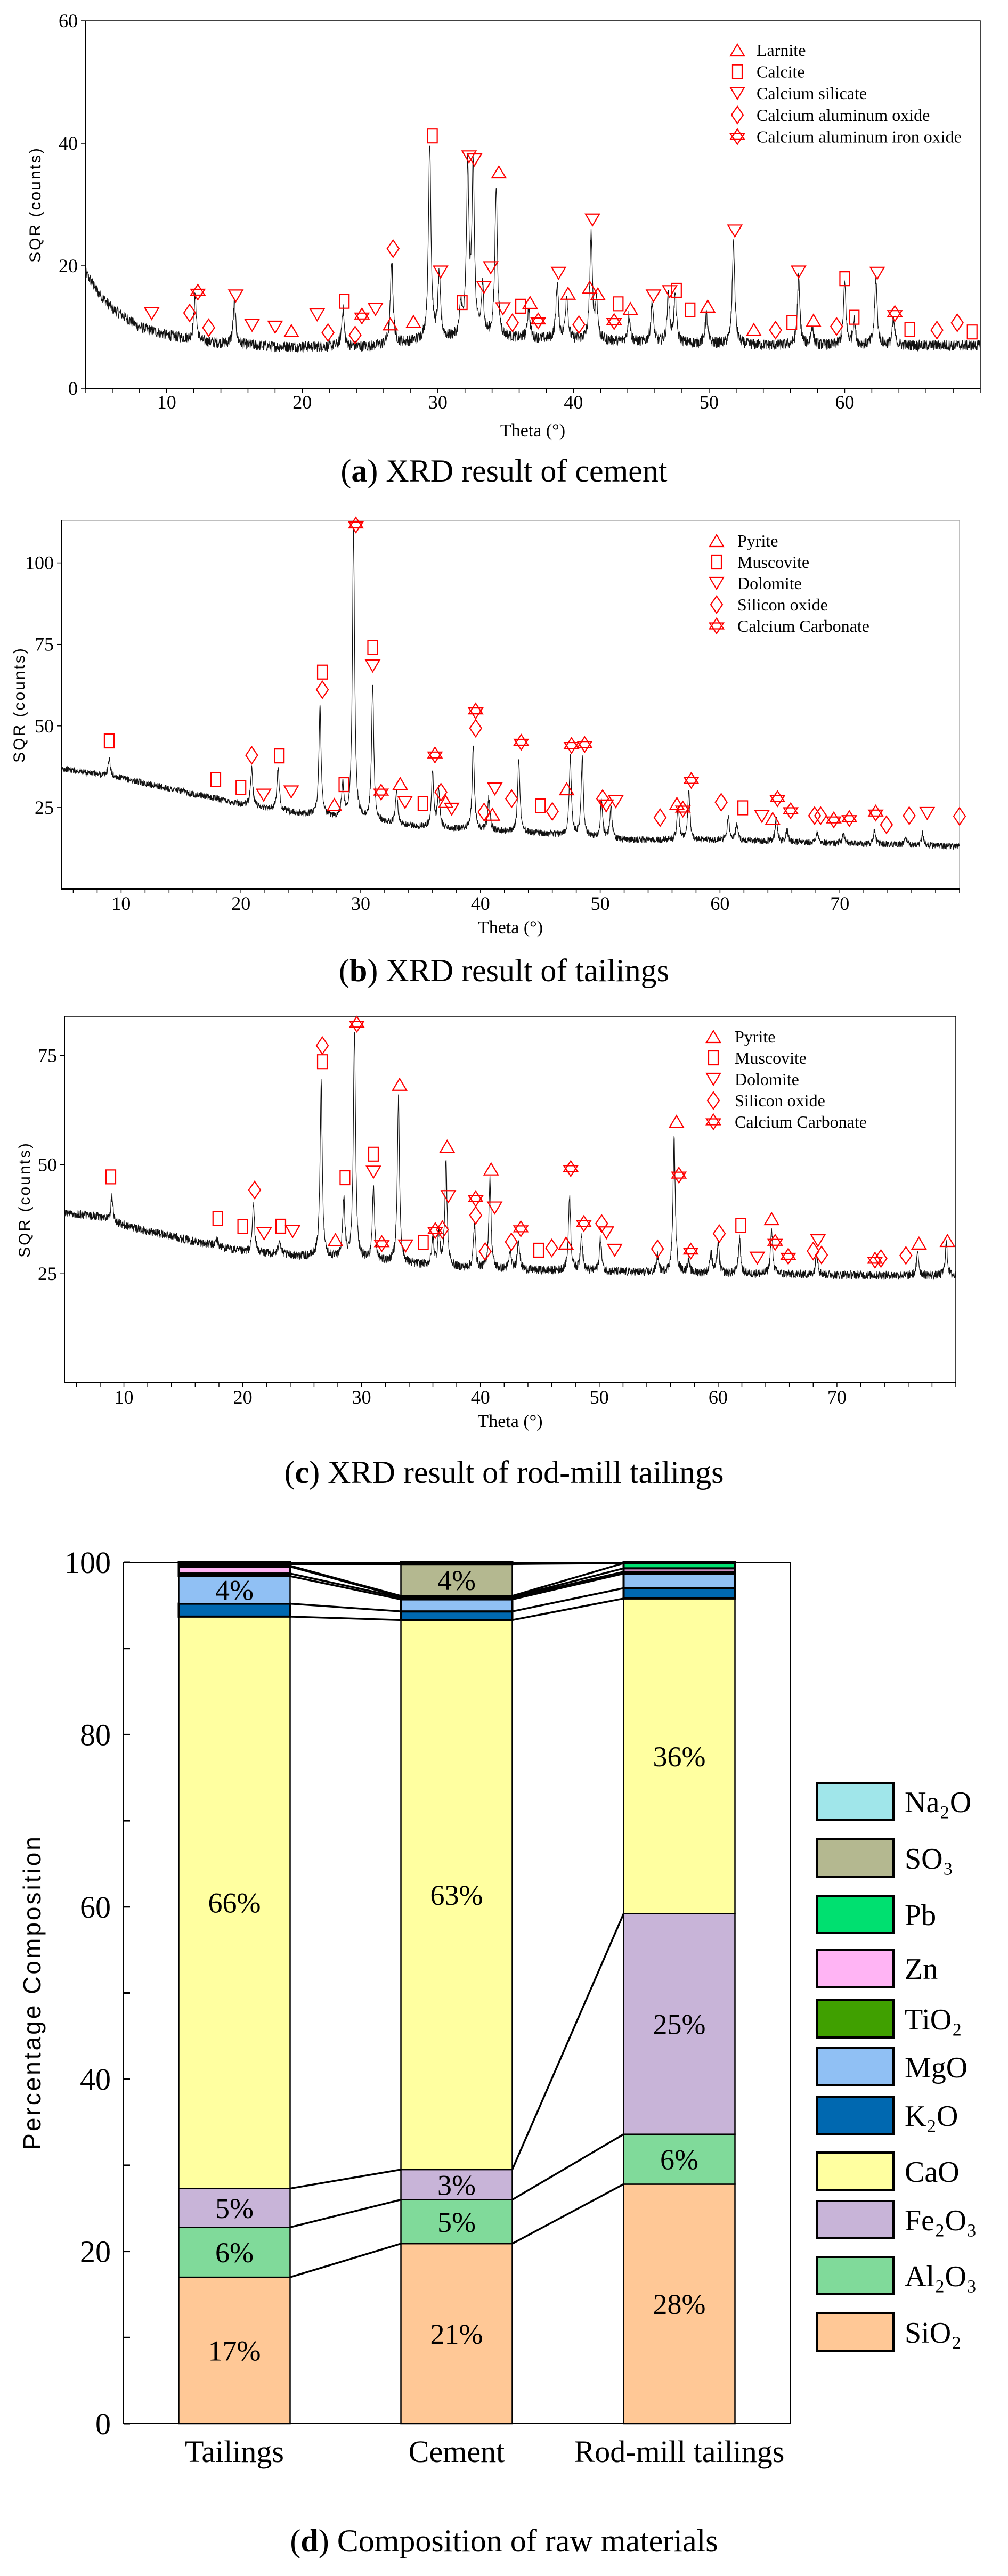 This screenshot has height=2576, width=1008. What do you see at coordinates (69, 143) in the screenshot?
I see `y-tick-label: 40` at bounding box center [69, 143].